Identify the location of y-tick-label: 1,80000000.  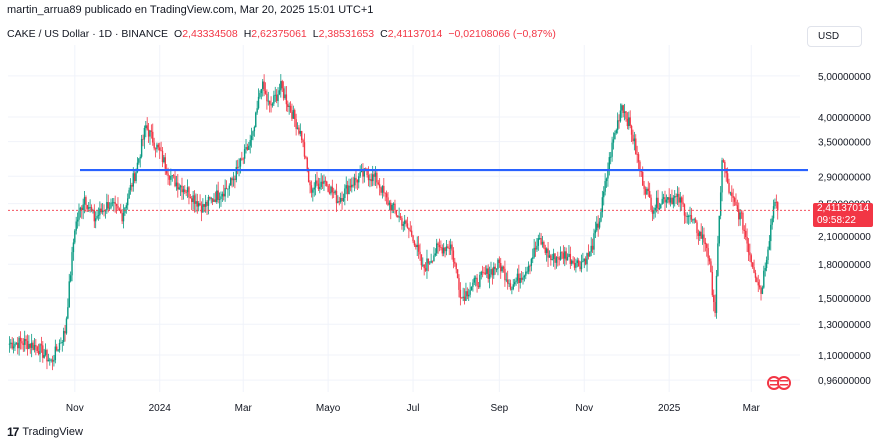
(844, 265).